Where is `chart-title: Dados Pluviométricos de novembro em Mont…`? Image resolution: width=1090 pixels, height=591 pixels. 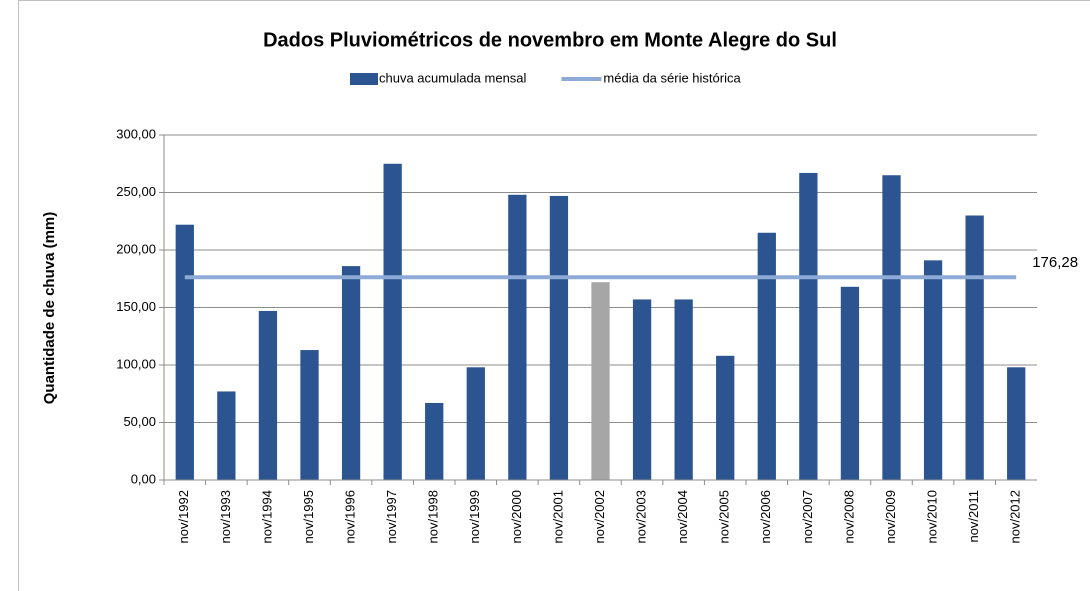 chart-title: Dados Pluviométricos de novembro em Mont… is located at coordinates (550, 40).